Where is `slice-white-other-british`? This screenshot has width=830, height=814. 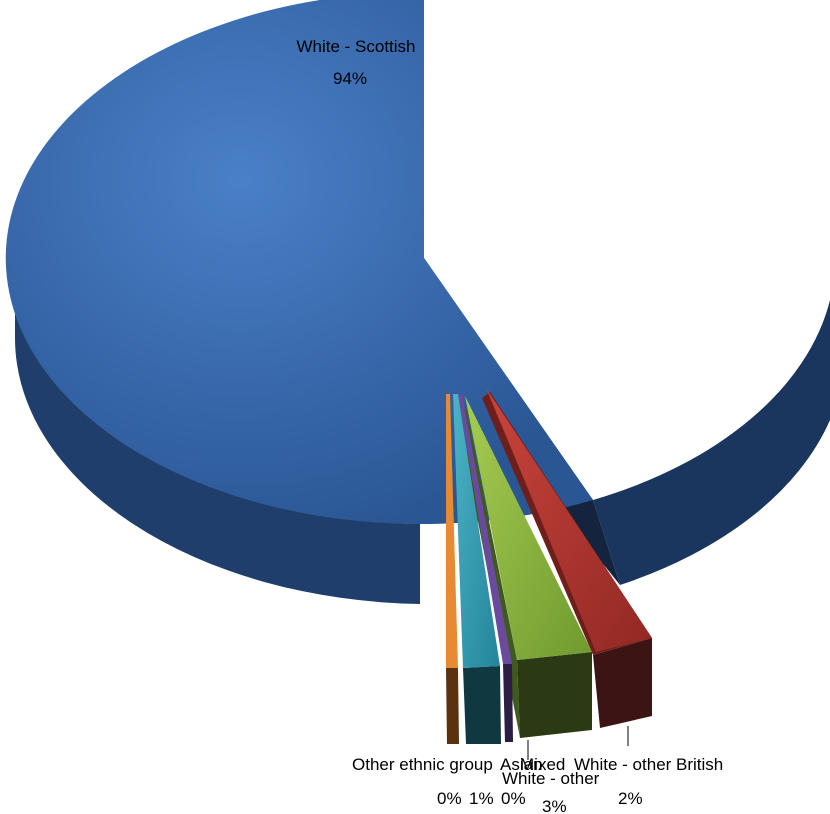 slice-white-other-british is located at coordinates (567, 558).